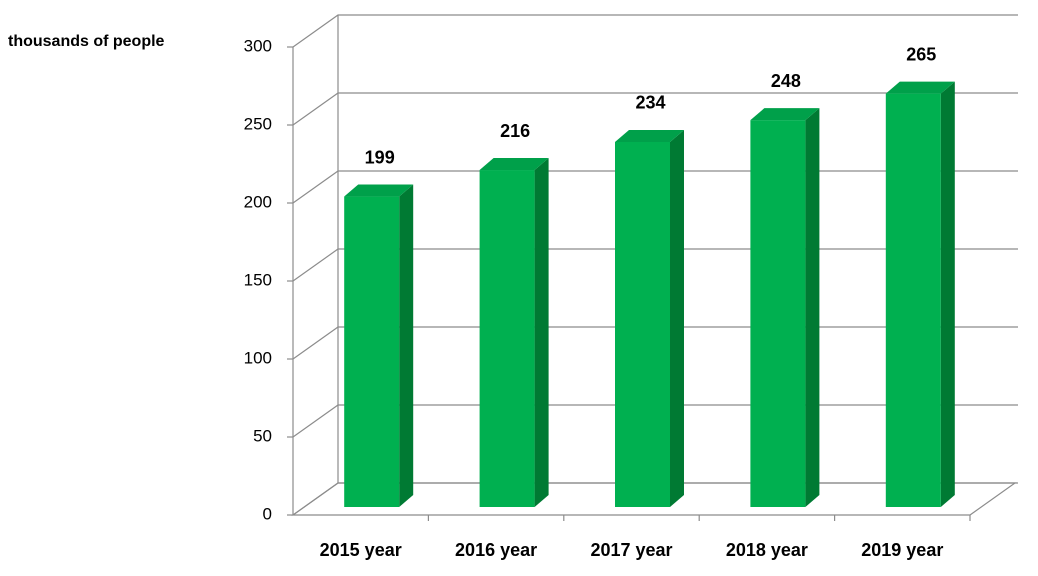  I want to click on value-label: 265, so click(921, 54).